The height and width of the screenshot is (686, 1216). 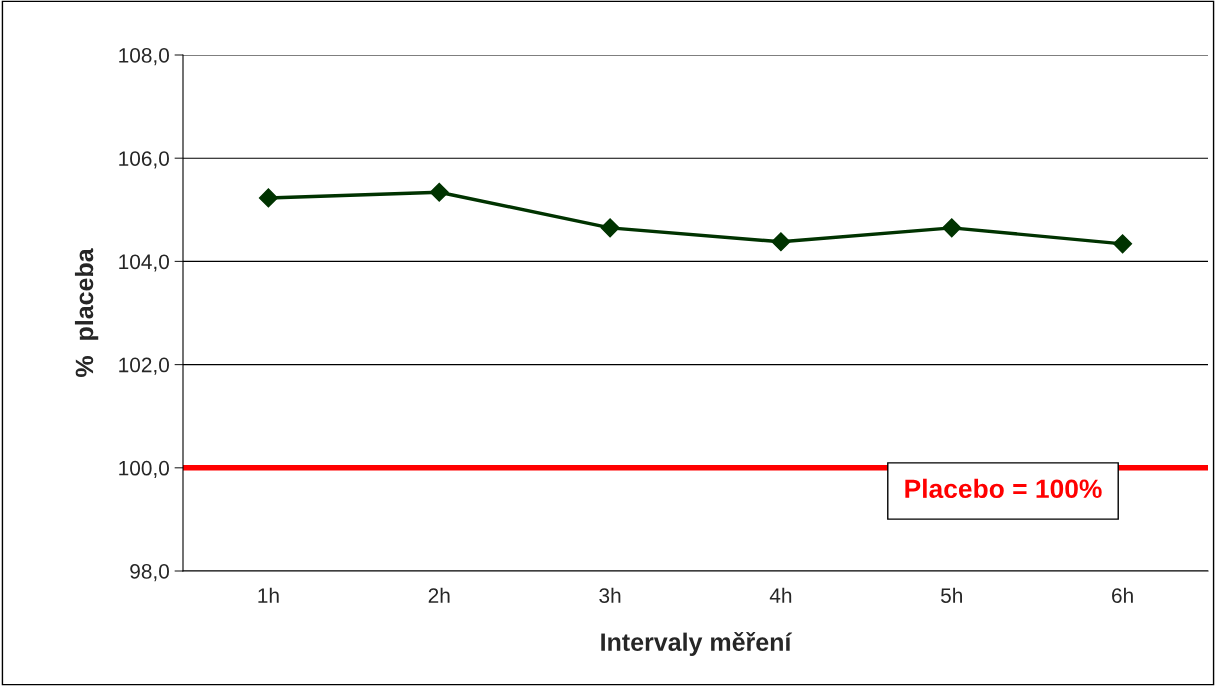 What do you see at coordinates (86, 312) in the screenshot?
I see `y-axis-title: % placeba` at bounding box center [86, 312].